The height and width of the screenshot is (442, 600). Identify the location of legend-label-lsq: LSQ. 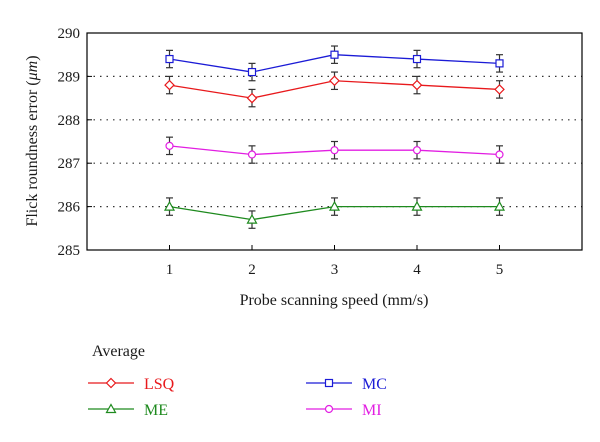
(159, 384).